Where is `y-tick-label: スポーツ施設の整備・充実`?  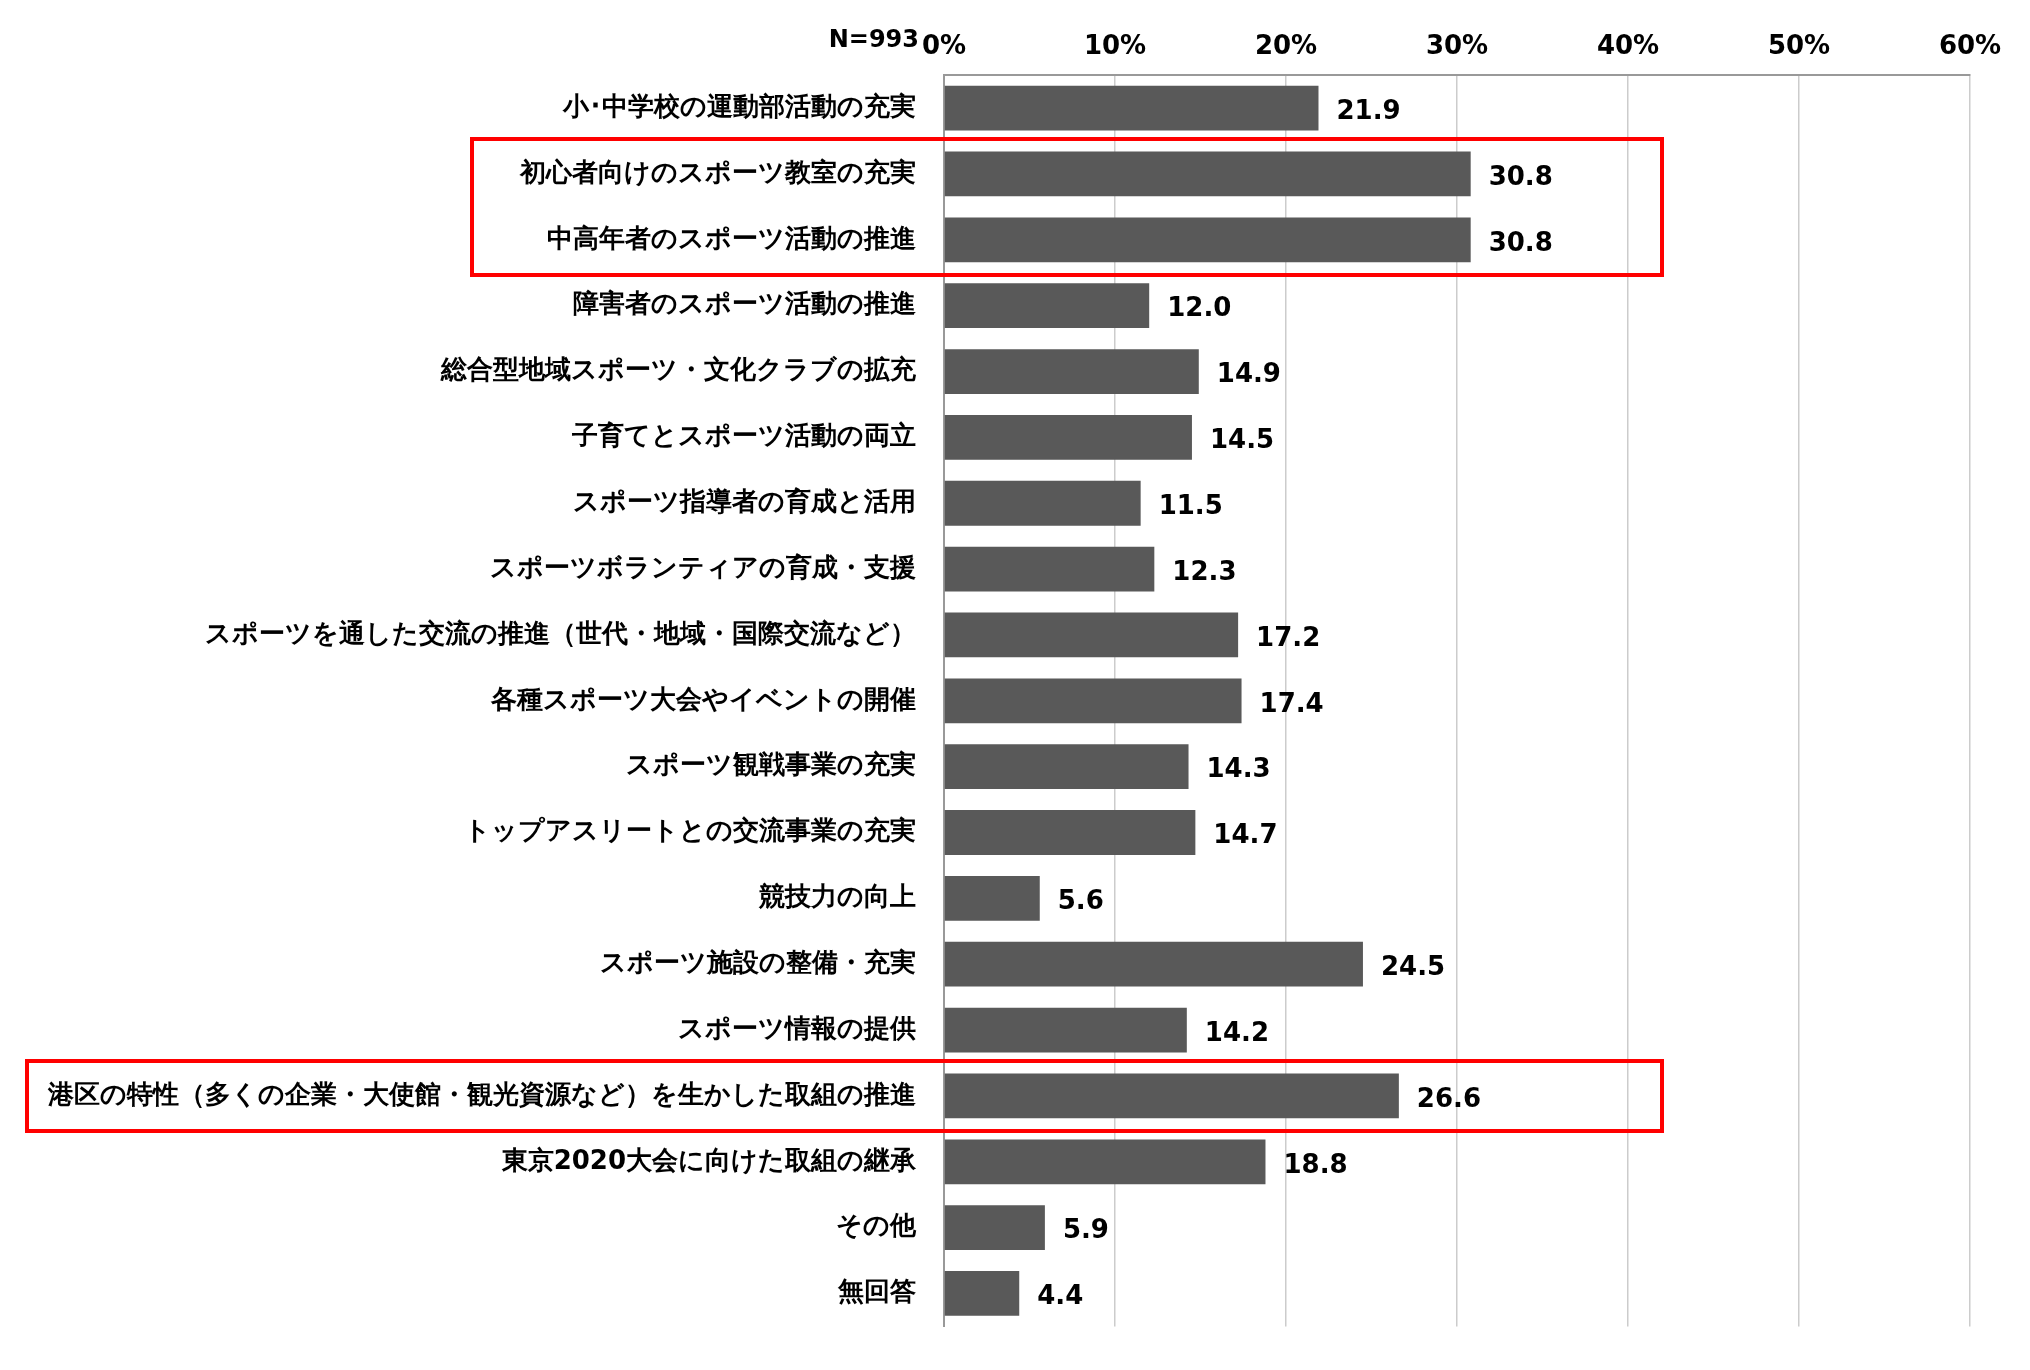 y-tick-label: スポーツ施設の整備・充実 is located at coordinates (758, 961).